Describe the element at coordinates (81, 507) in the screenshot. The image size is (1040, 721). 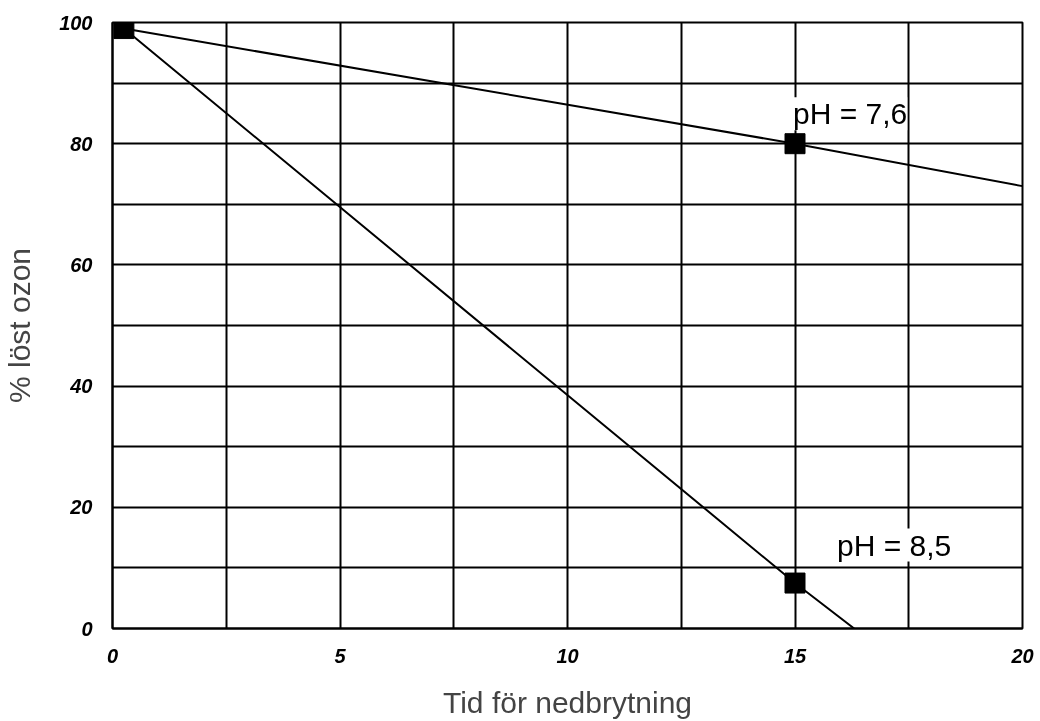
I see `y-tick-label: 20` at that location.